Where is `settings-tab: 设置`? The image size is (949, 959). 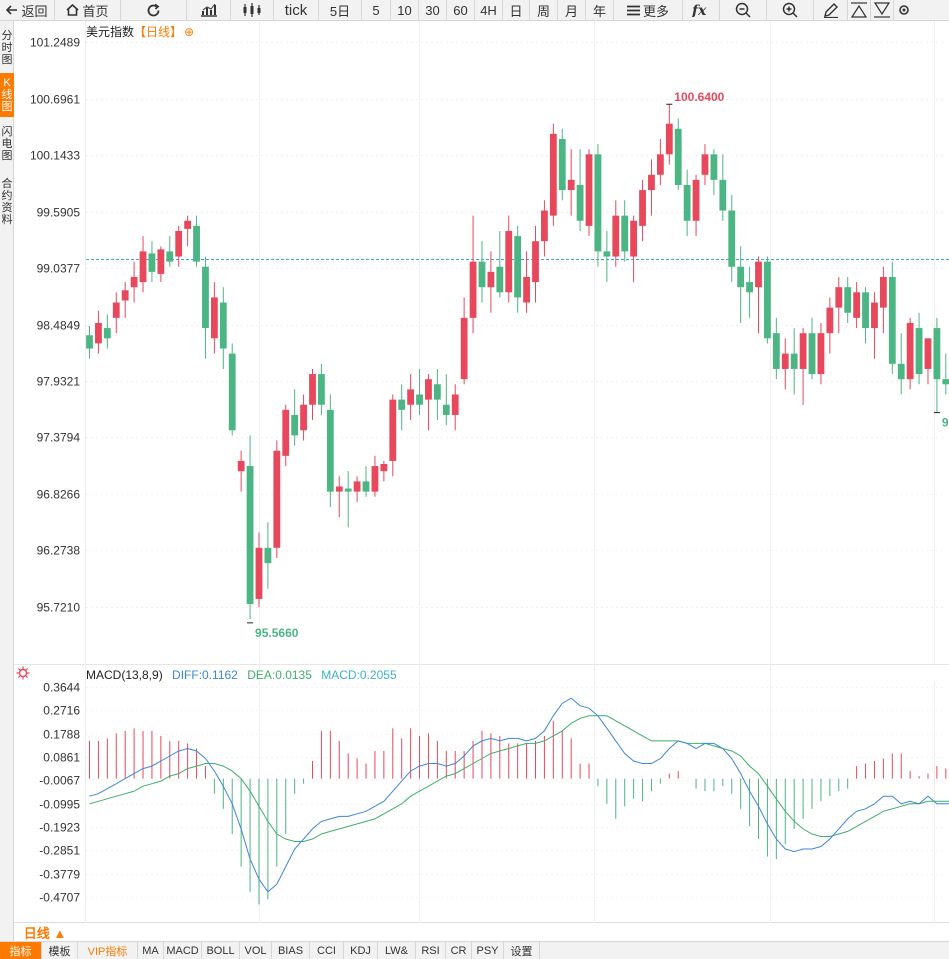
settings-tab: 设置 is located at coordinates (522, 950).